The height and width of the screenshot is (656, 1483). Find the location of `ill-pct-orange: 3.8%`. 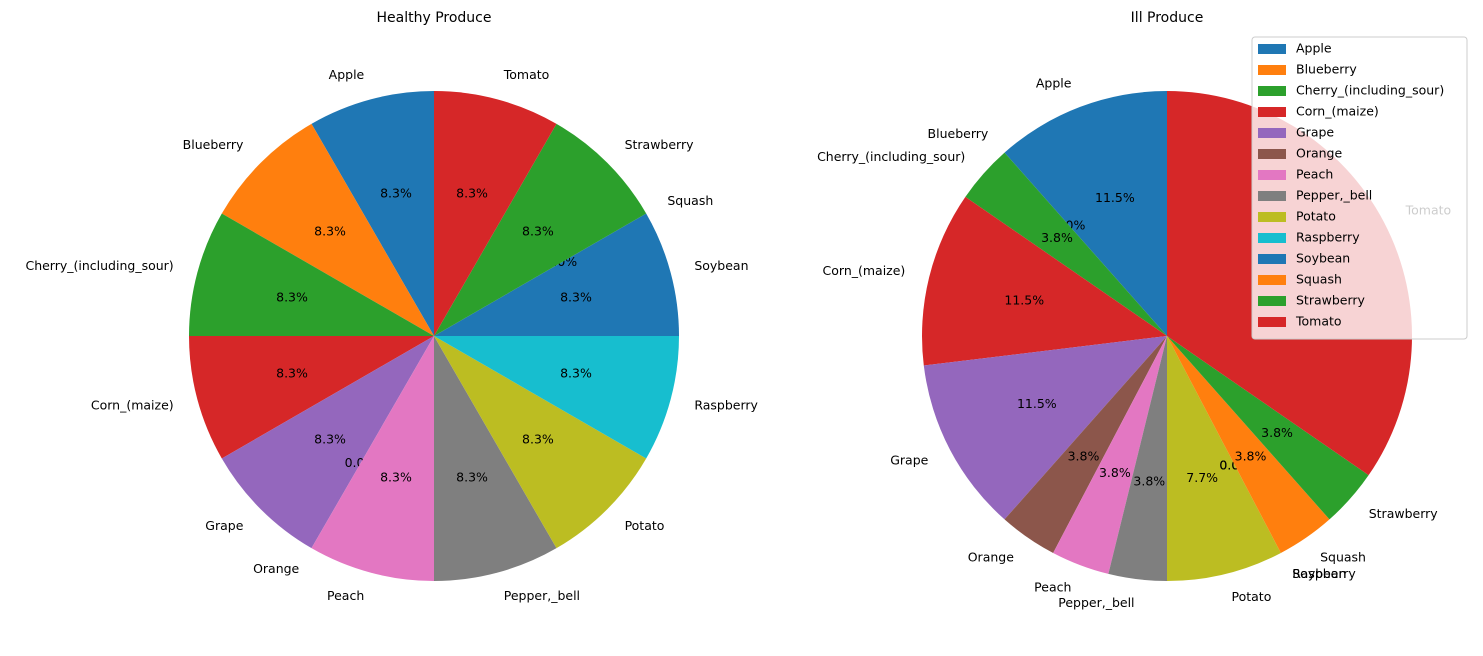

ill-pct-orange: 3.8% is located at coordinates (1084, 455).